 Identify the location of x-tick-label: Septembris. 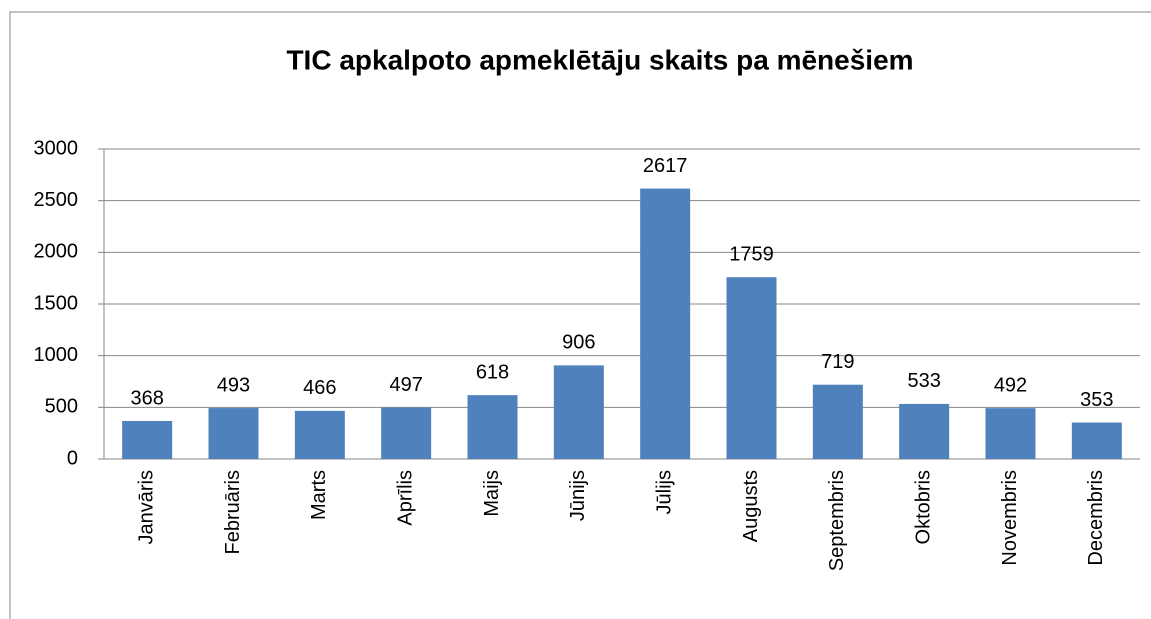
(837, 520).